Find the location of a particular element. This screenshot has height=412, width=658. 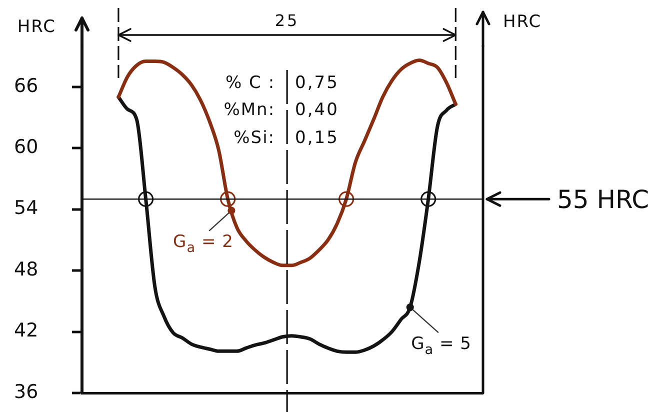

annotation: %Si: is located at coordinates (255, 138).